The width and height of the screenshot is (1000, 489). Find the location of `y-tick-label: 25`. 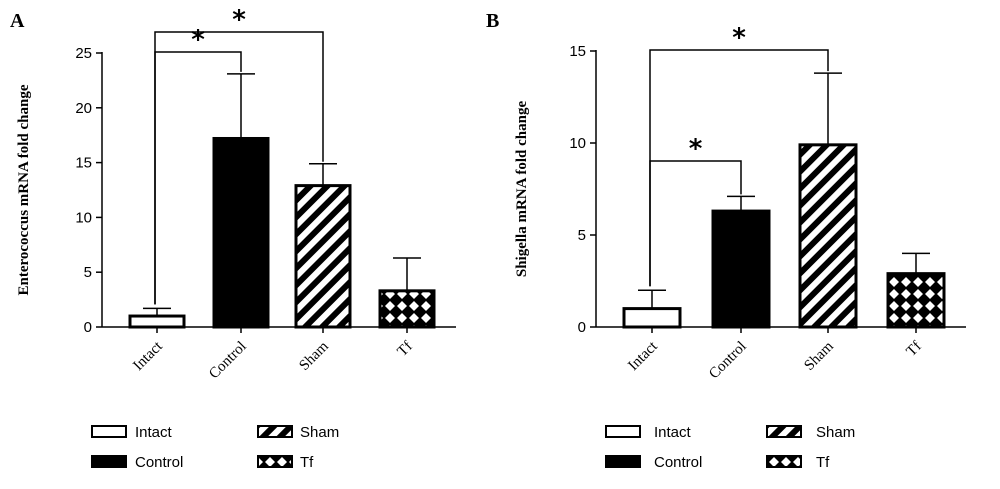

y-tick-label: 25 is located at coordinates (83, 53).